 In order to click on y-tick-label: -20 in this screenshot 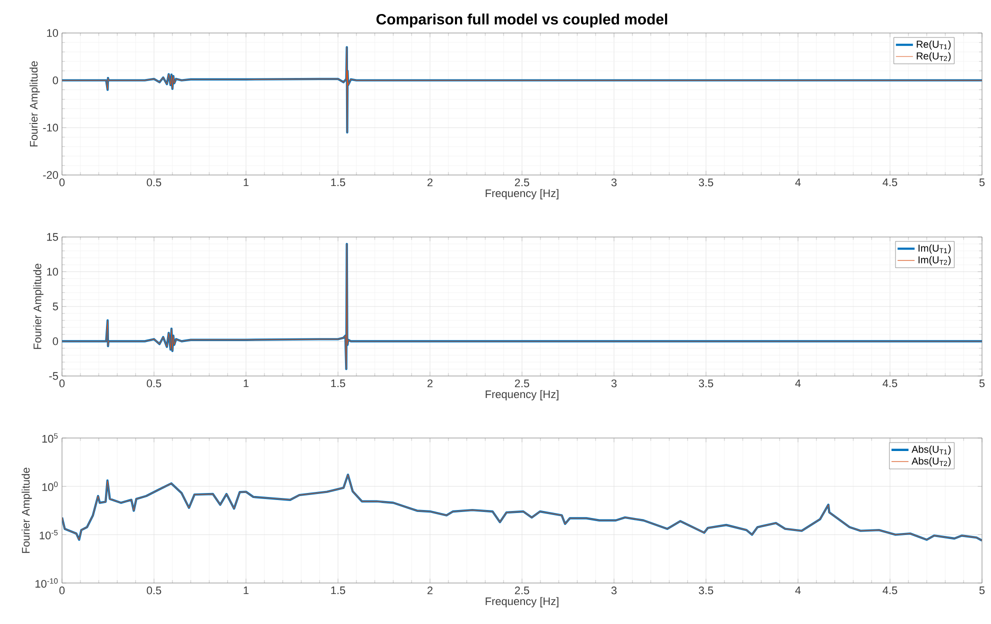, I will do `click(50, 175)`.